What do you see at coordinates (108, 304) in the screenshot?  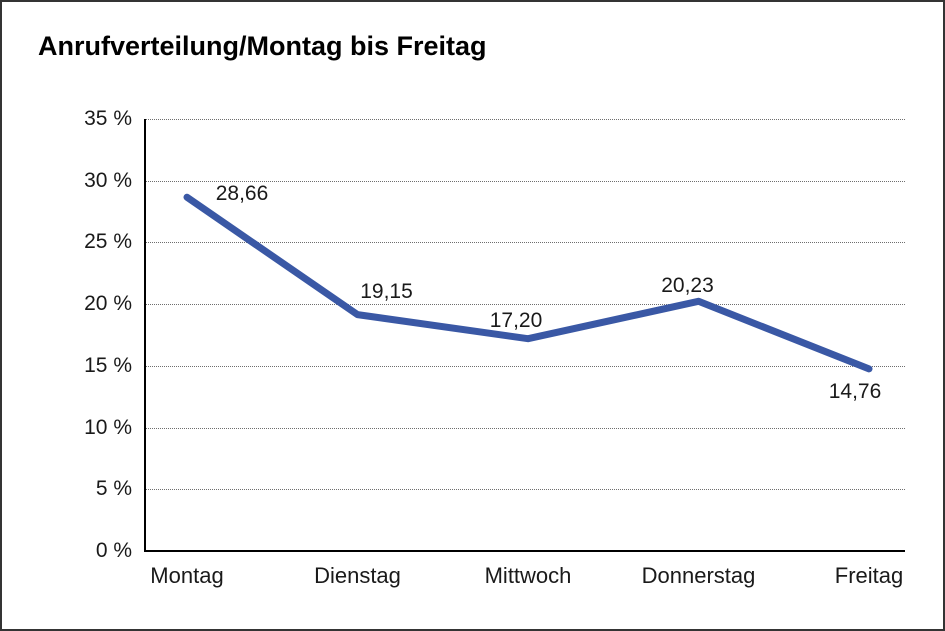 I see `y-tick-label: 20 %` at bounding box center [108, 304].